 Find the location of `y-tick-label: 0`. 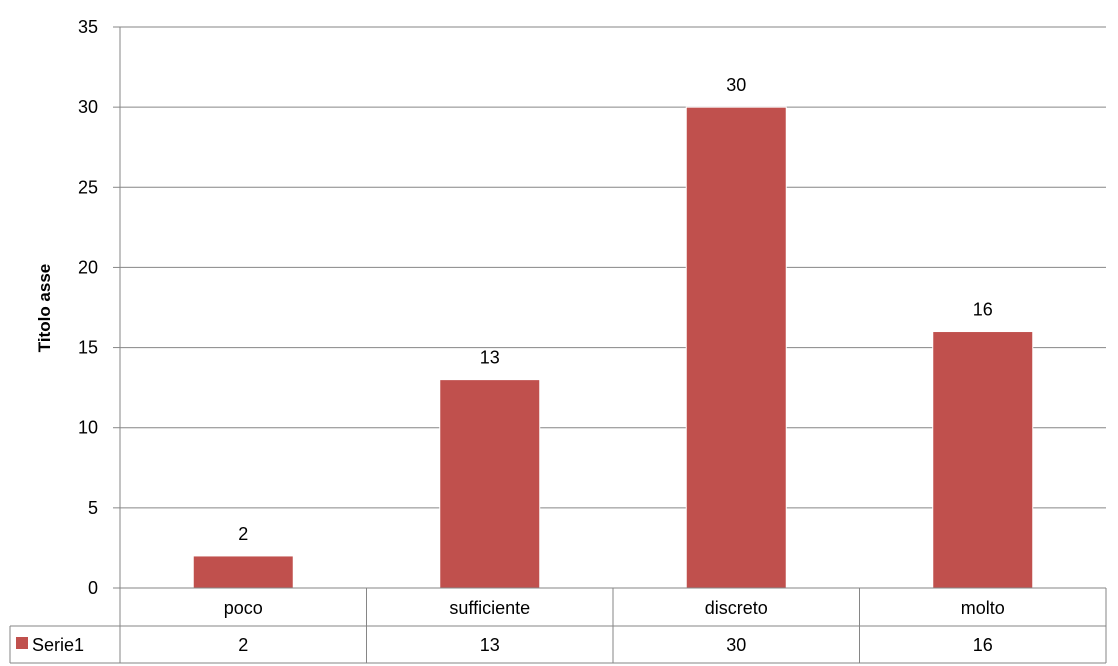

y-tick-label: 0 is located at coordinates (93, 588).